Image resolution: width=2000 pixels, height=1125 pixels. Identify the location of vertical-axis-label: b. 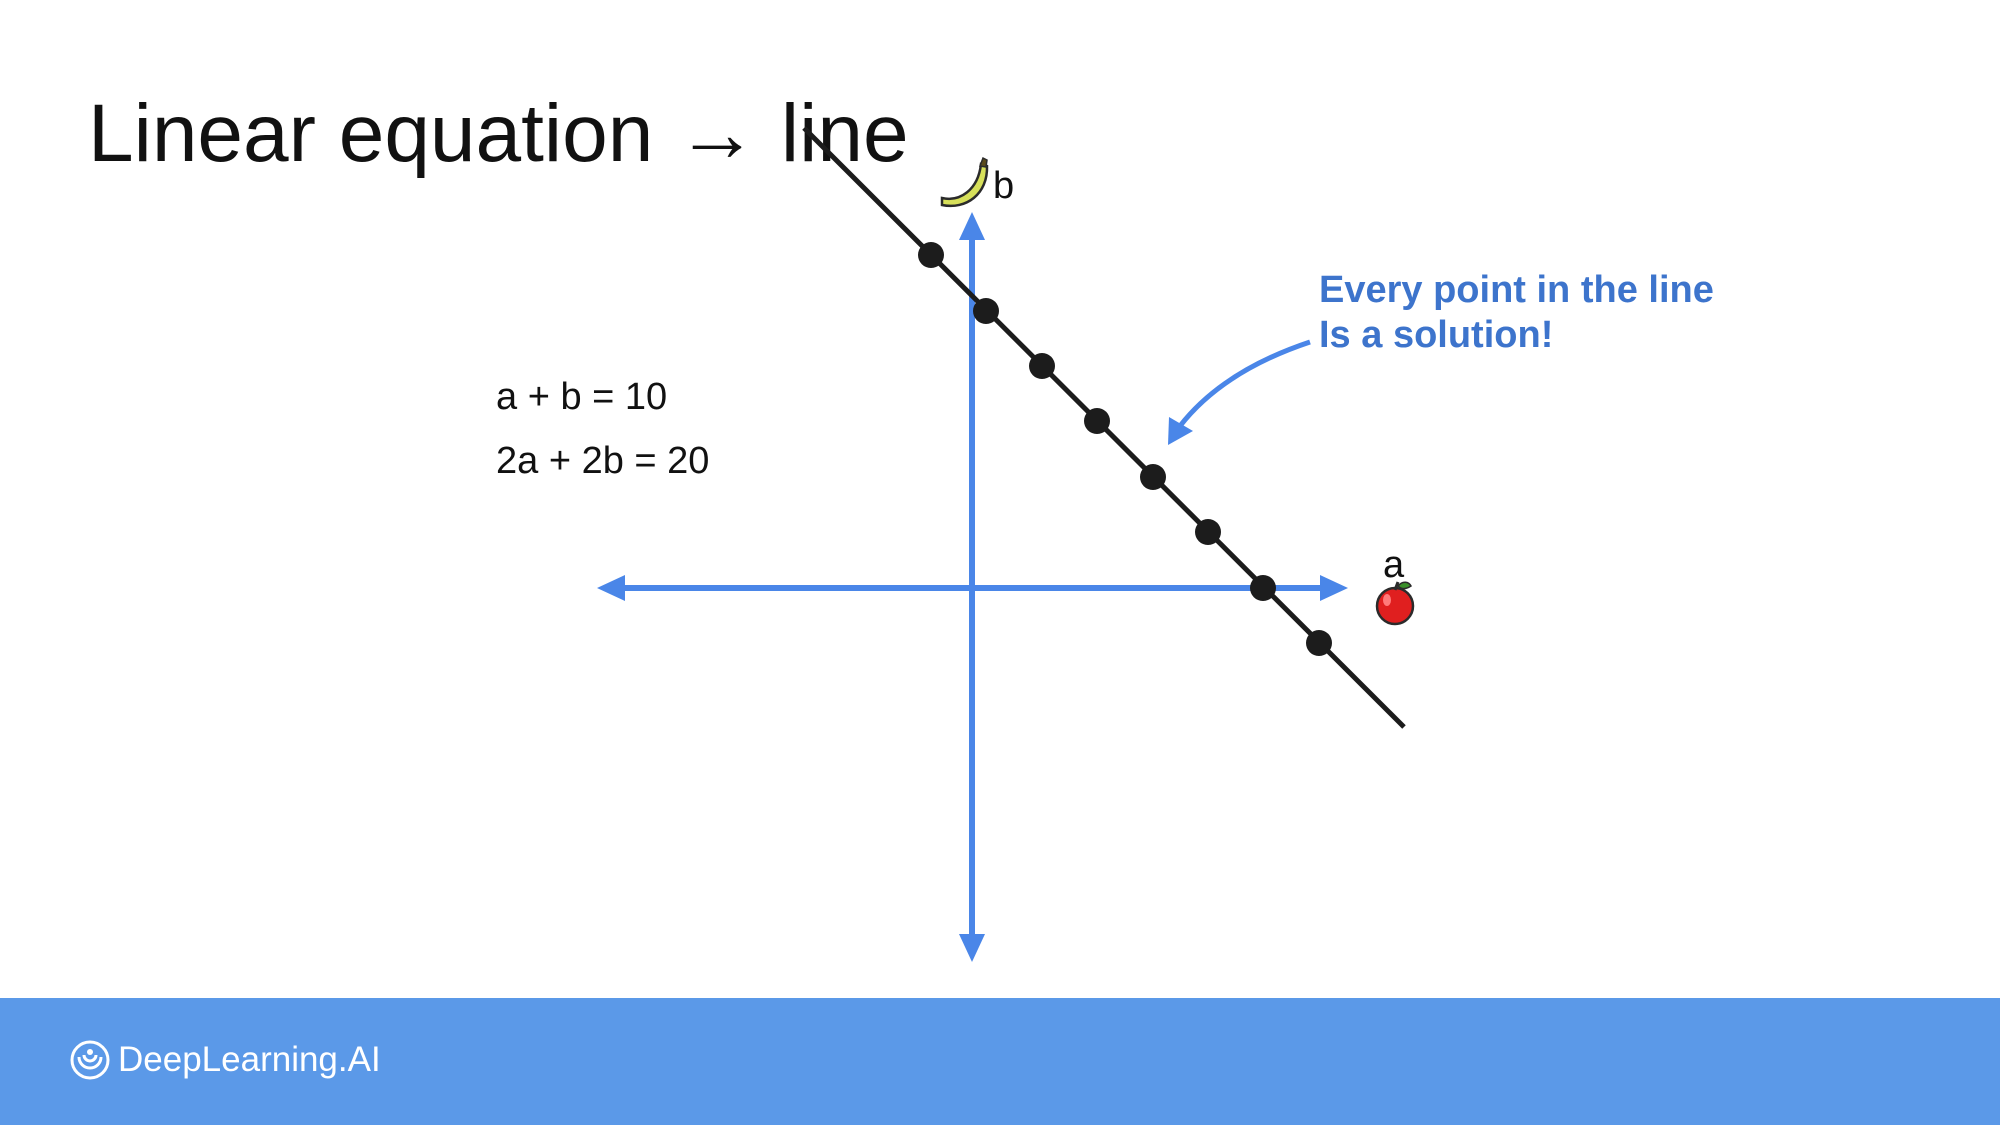
(1004, 186).